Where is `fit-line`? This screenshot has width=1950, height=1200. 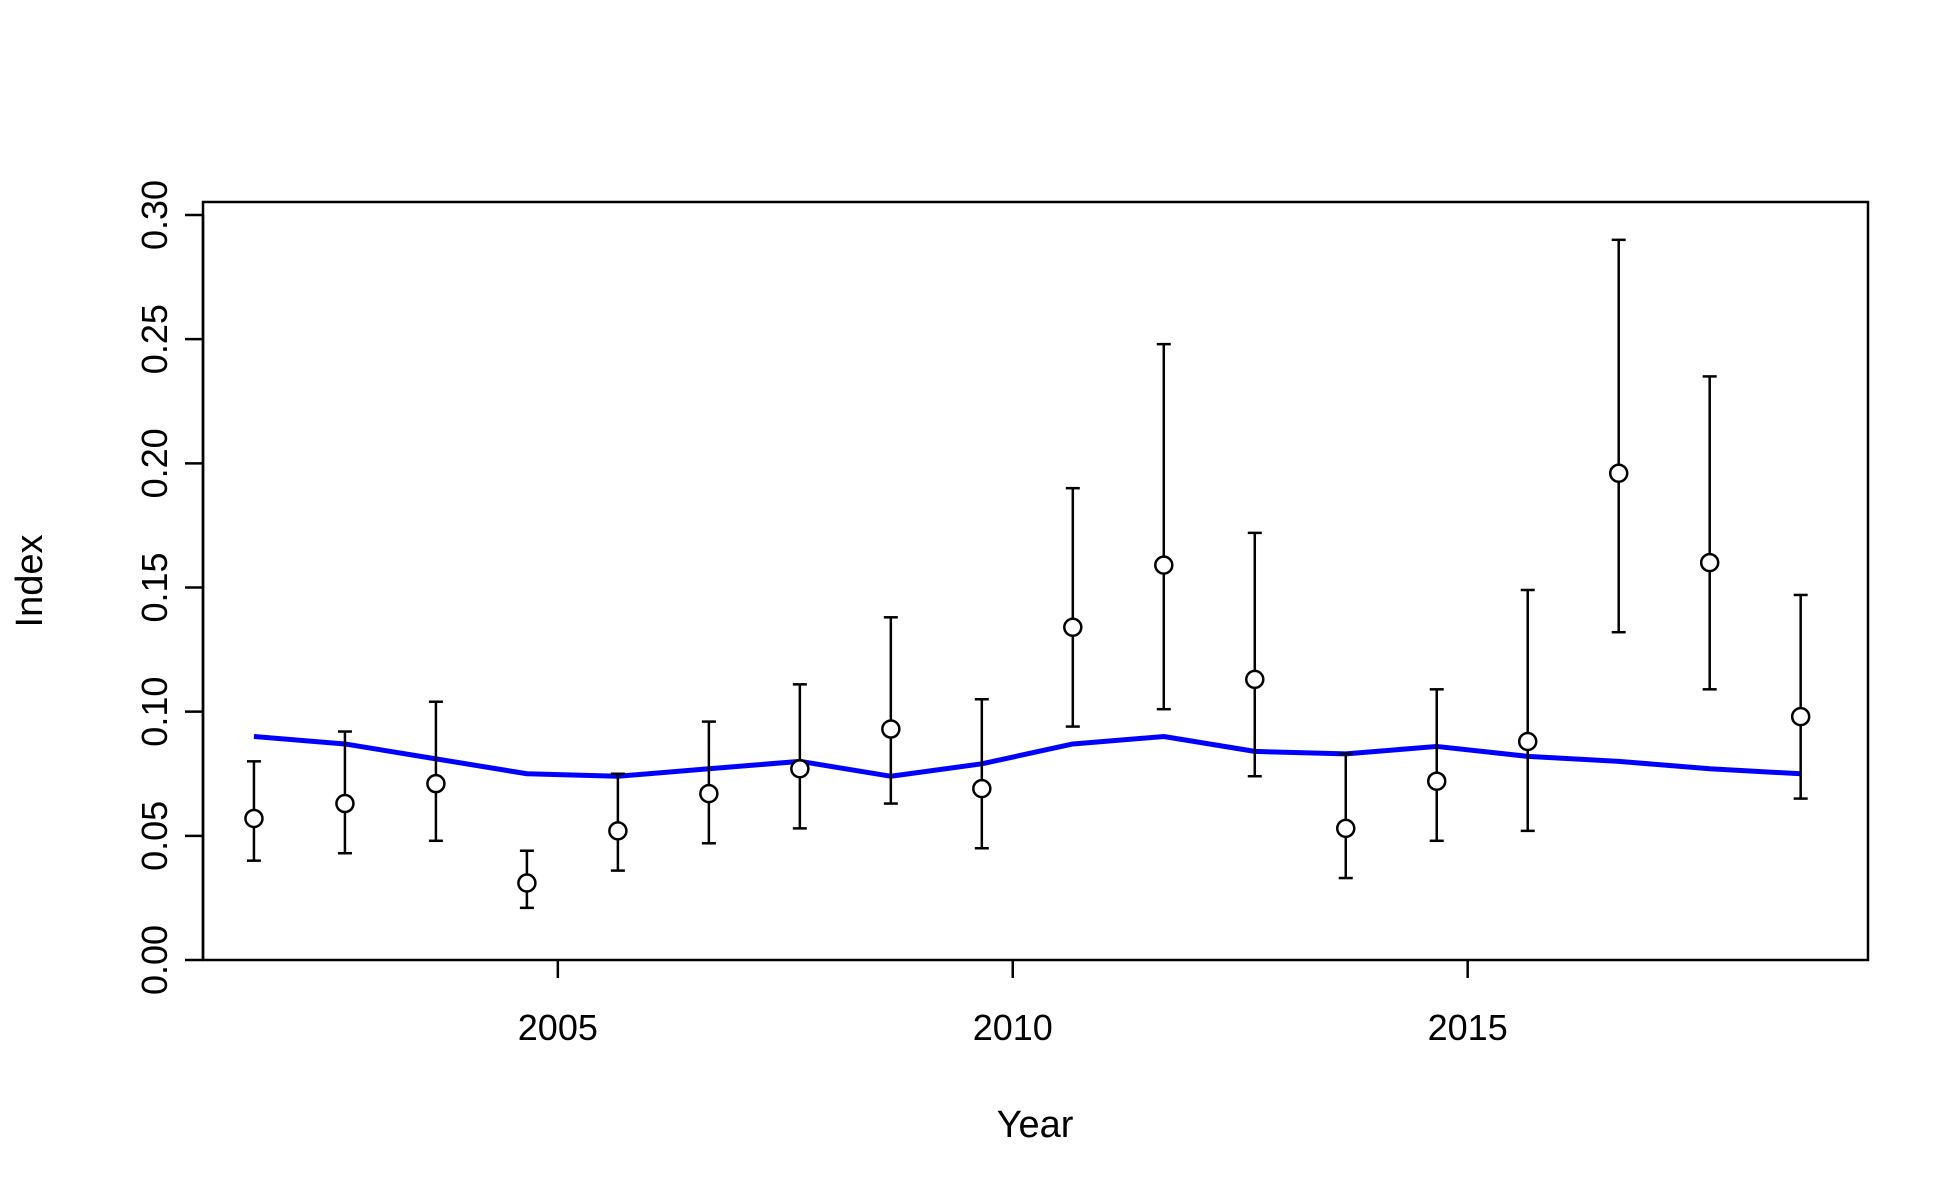
fit-line is located at coordinates (1027, 756).